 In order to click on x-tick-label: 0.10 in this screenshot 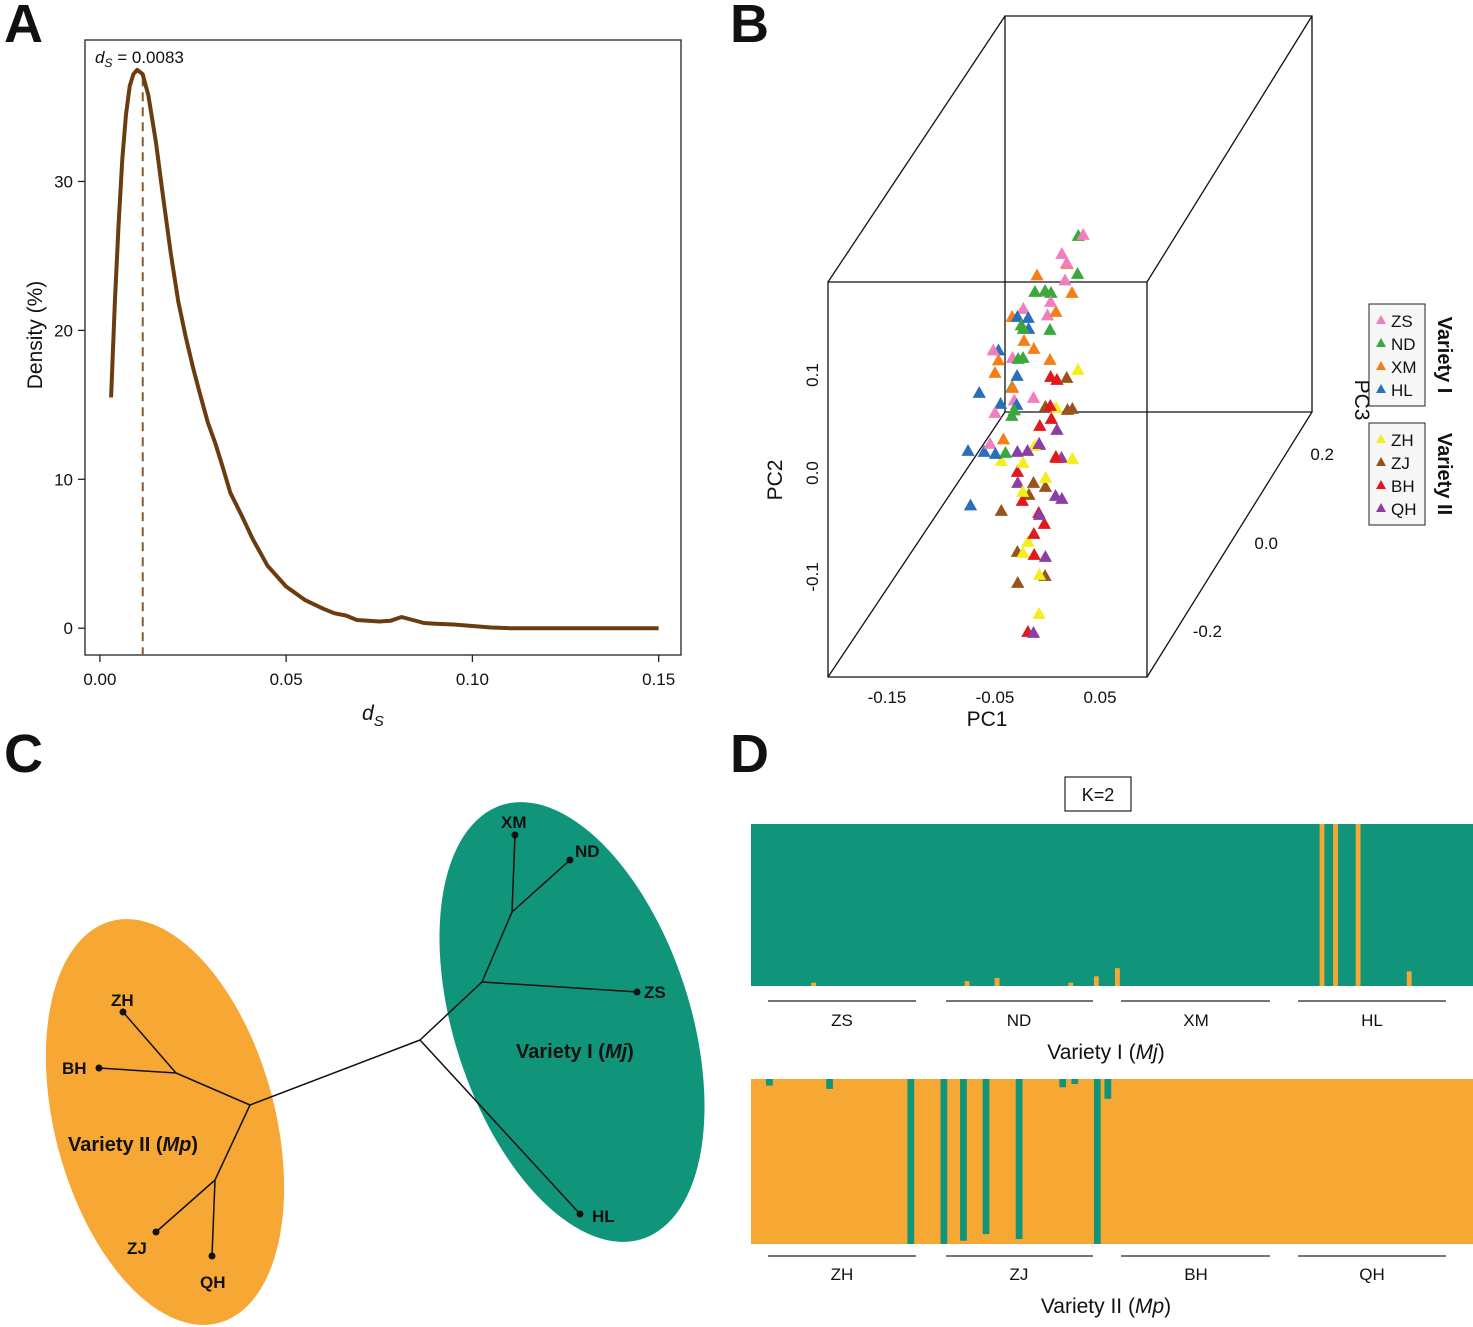, I will do `click(472, 679)`.